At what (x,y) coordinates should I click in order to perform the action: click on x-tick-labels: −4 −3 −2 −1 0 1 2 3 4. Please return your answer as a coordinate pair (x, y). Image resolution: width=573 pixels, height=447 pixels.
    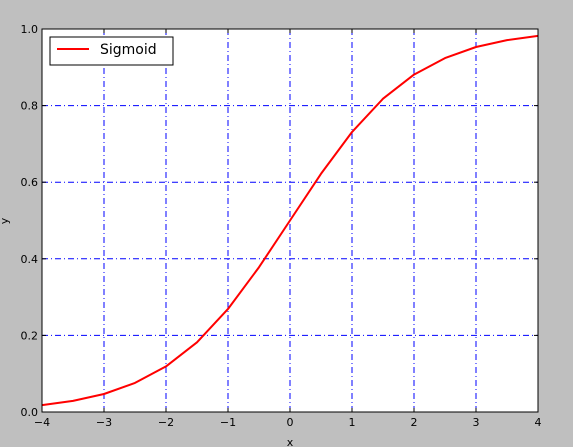
    Looking at the image, I should click on (288, 422).